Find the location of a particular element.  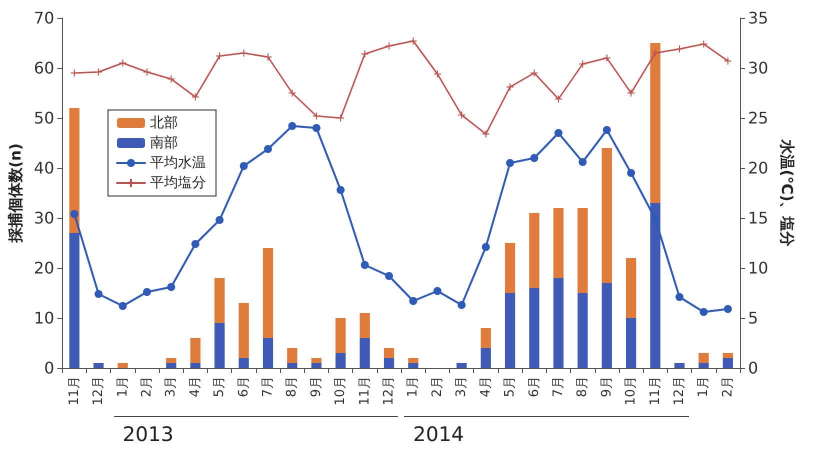

y-tick-label: 0 is located at coordinates (49, 368).